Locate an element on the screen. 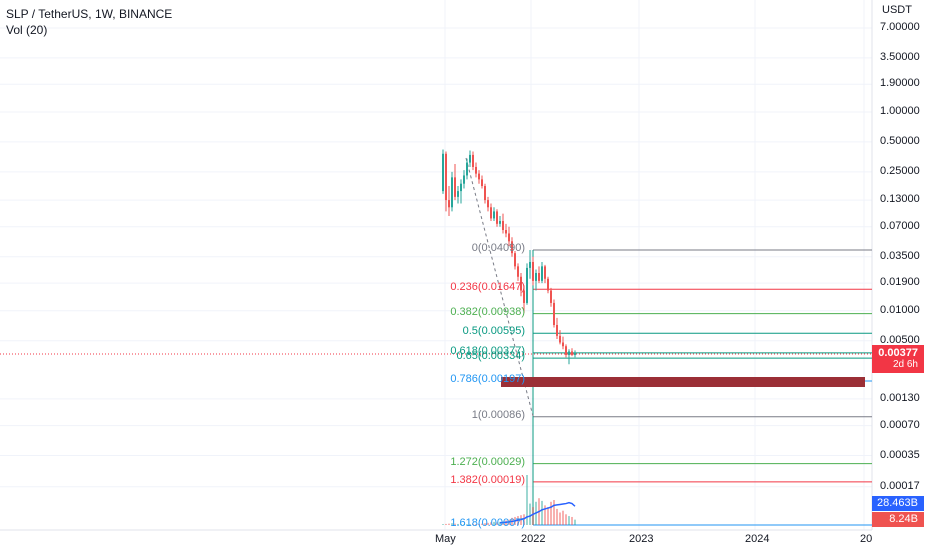 The width and height of the screenshot is (932, 550). fib-level-label: 1(0.00086) is located at coordinates (498, 414).